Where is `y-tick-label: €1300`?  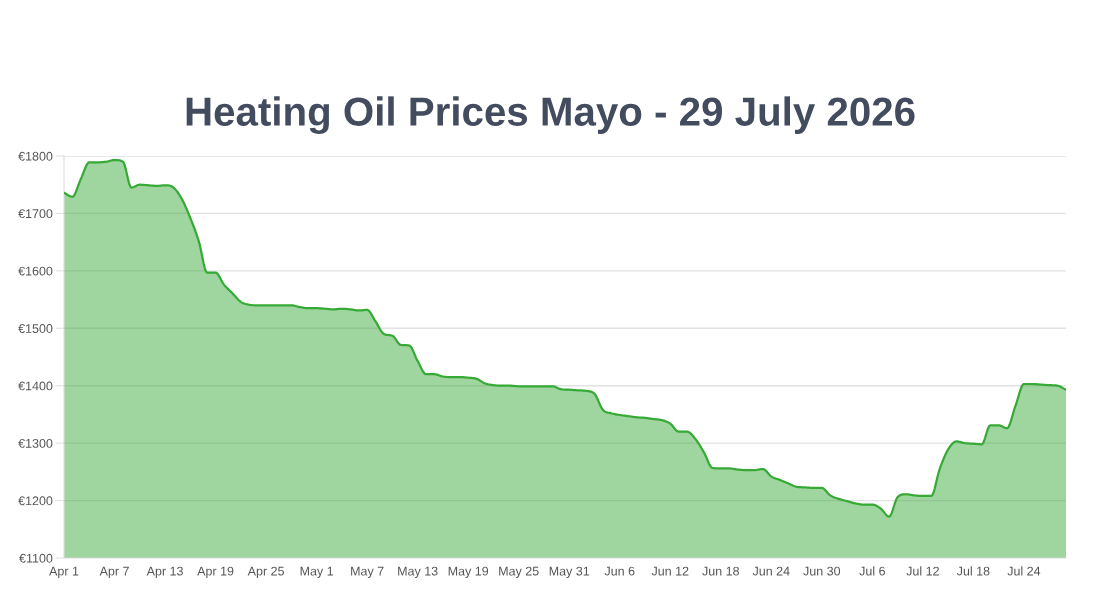
y-tick-label: €1300 is located at coordinates (35, 443).